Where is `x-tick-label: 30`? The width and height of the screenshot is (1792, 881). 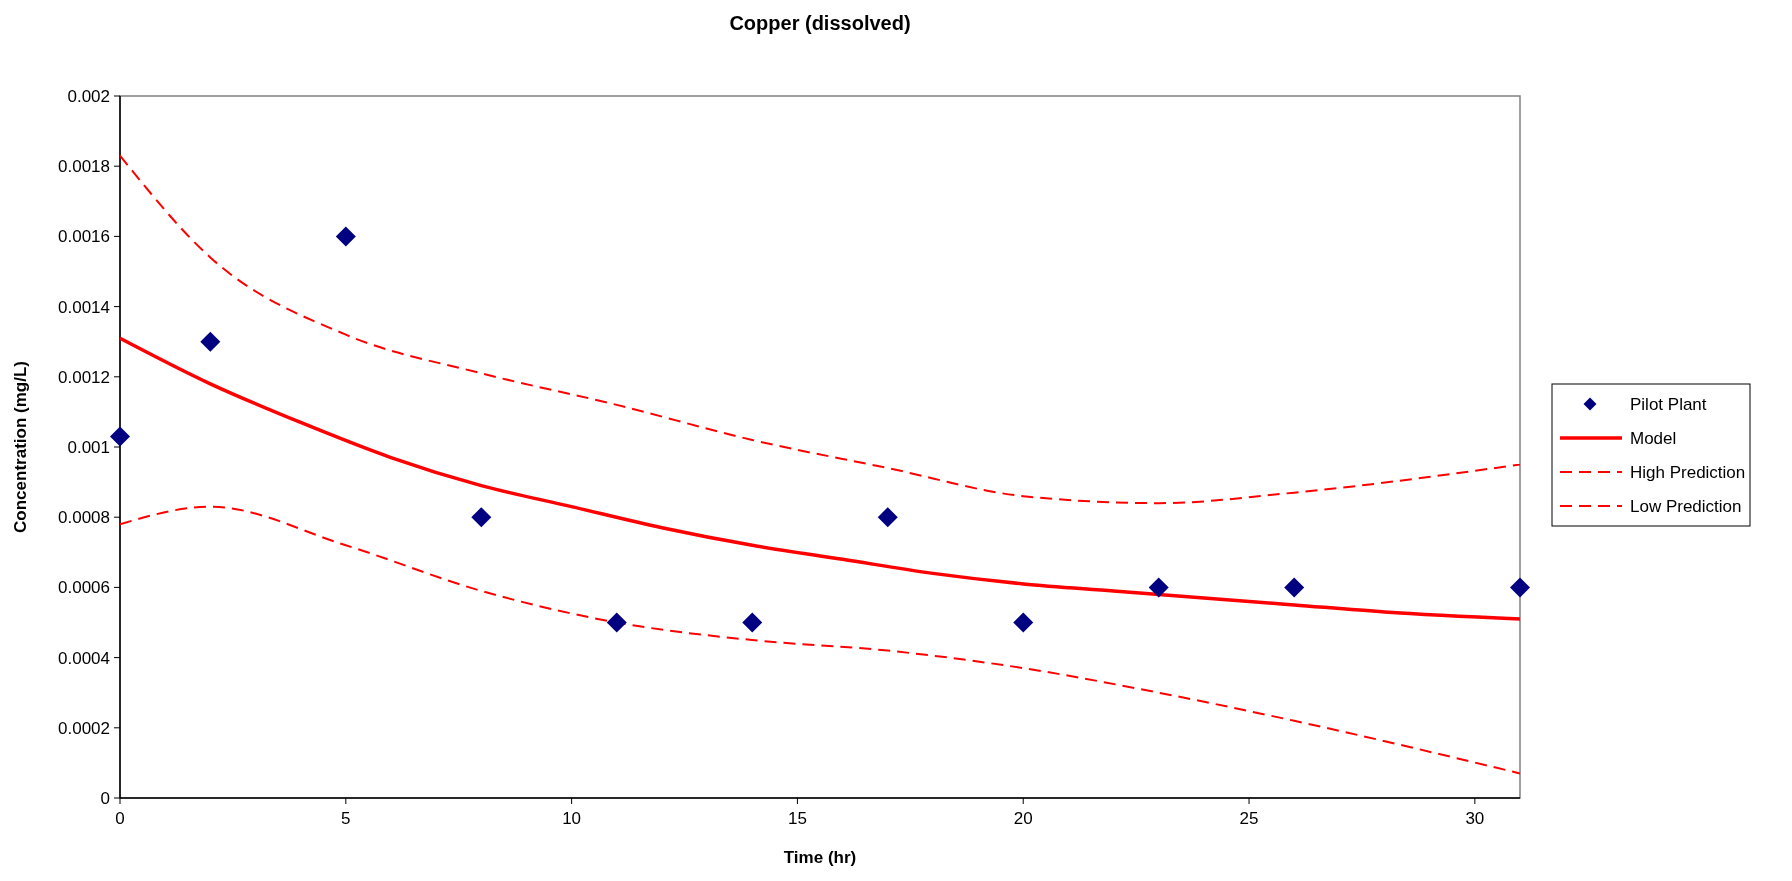 x-tick-label: 30 is located at coordinates (1475, 818).